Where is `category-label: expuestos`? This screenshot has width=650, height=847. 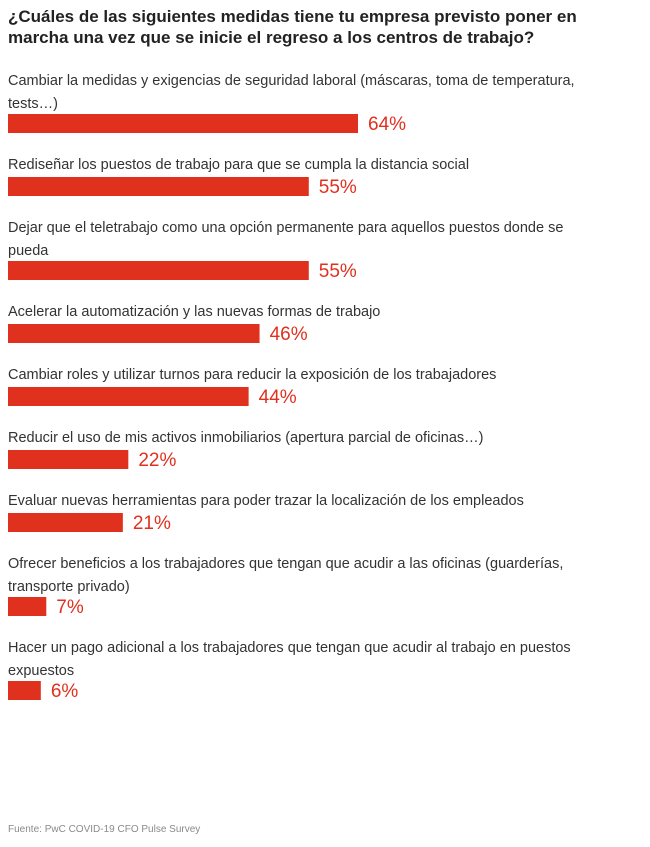 category-label: expuestos is located at coordinates (41, 671).